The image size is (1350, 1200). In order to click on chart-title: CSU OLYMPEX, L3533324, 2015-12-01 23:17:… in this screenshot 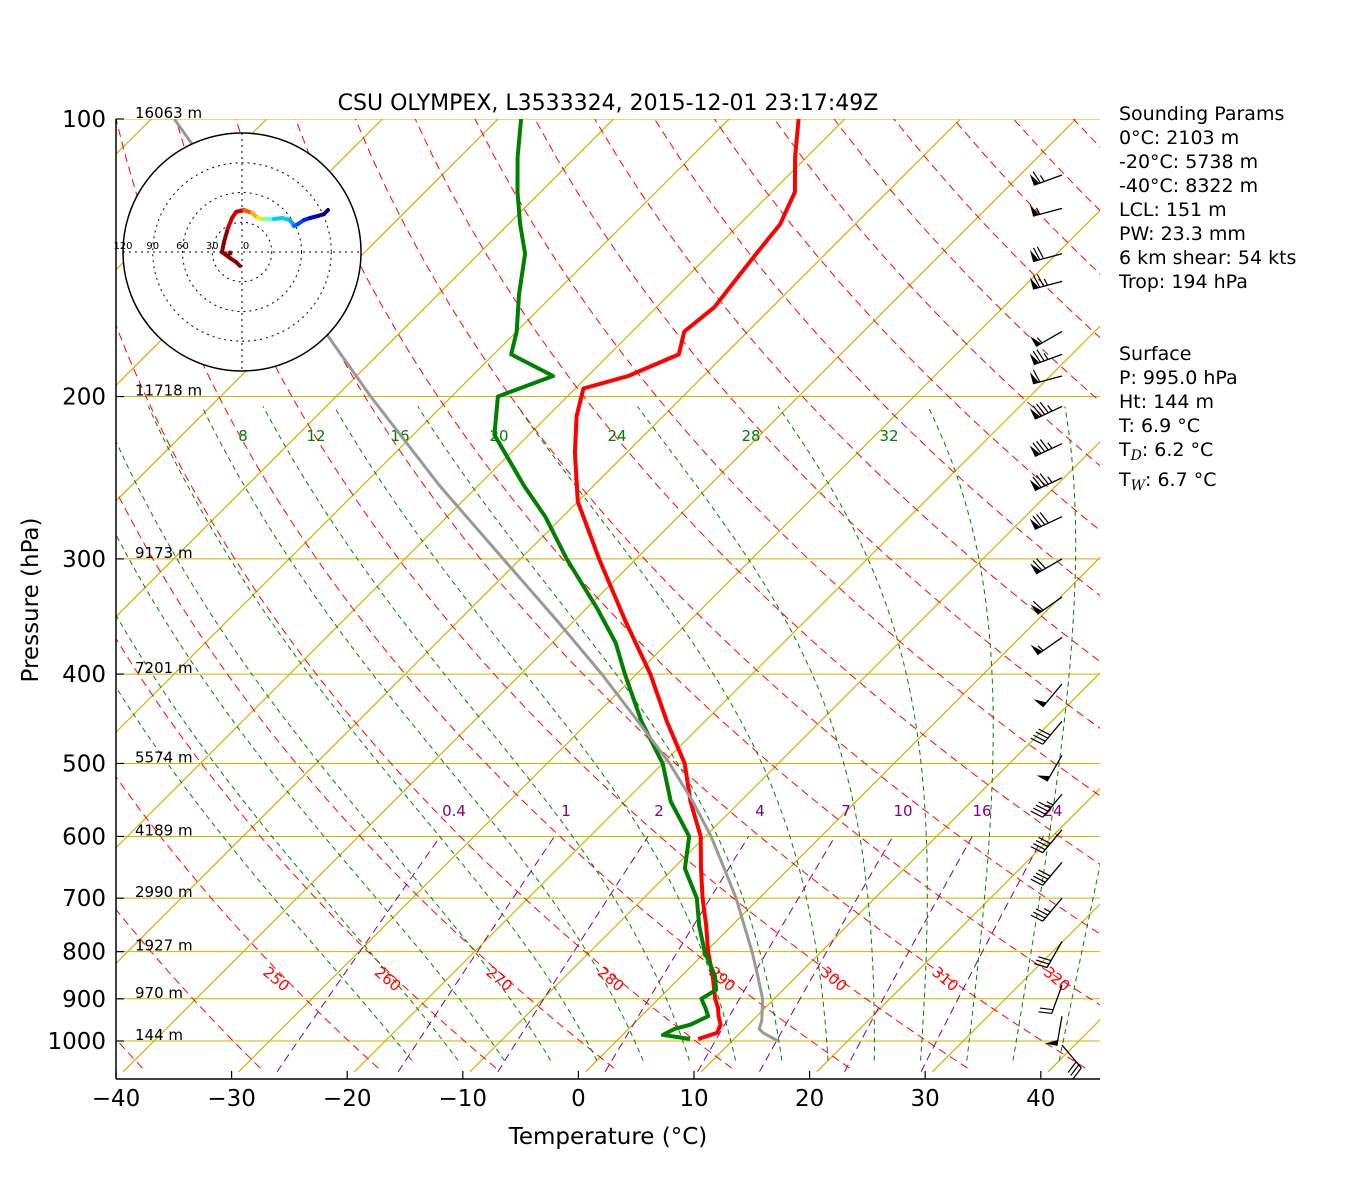, I will do `click(608, 103)`.